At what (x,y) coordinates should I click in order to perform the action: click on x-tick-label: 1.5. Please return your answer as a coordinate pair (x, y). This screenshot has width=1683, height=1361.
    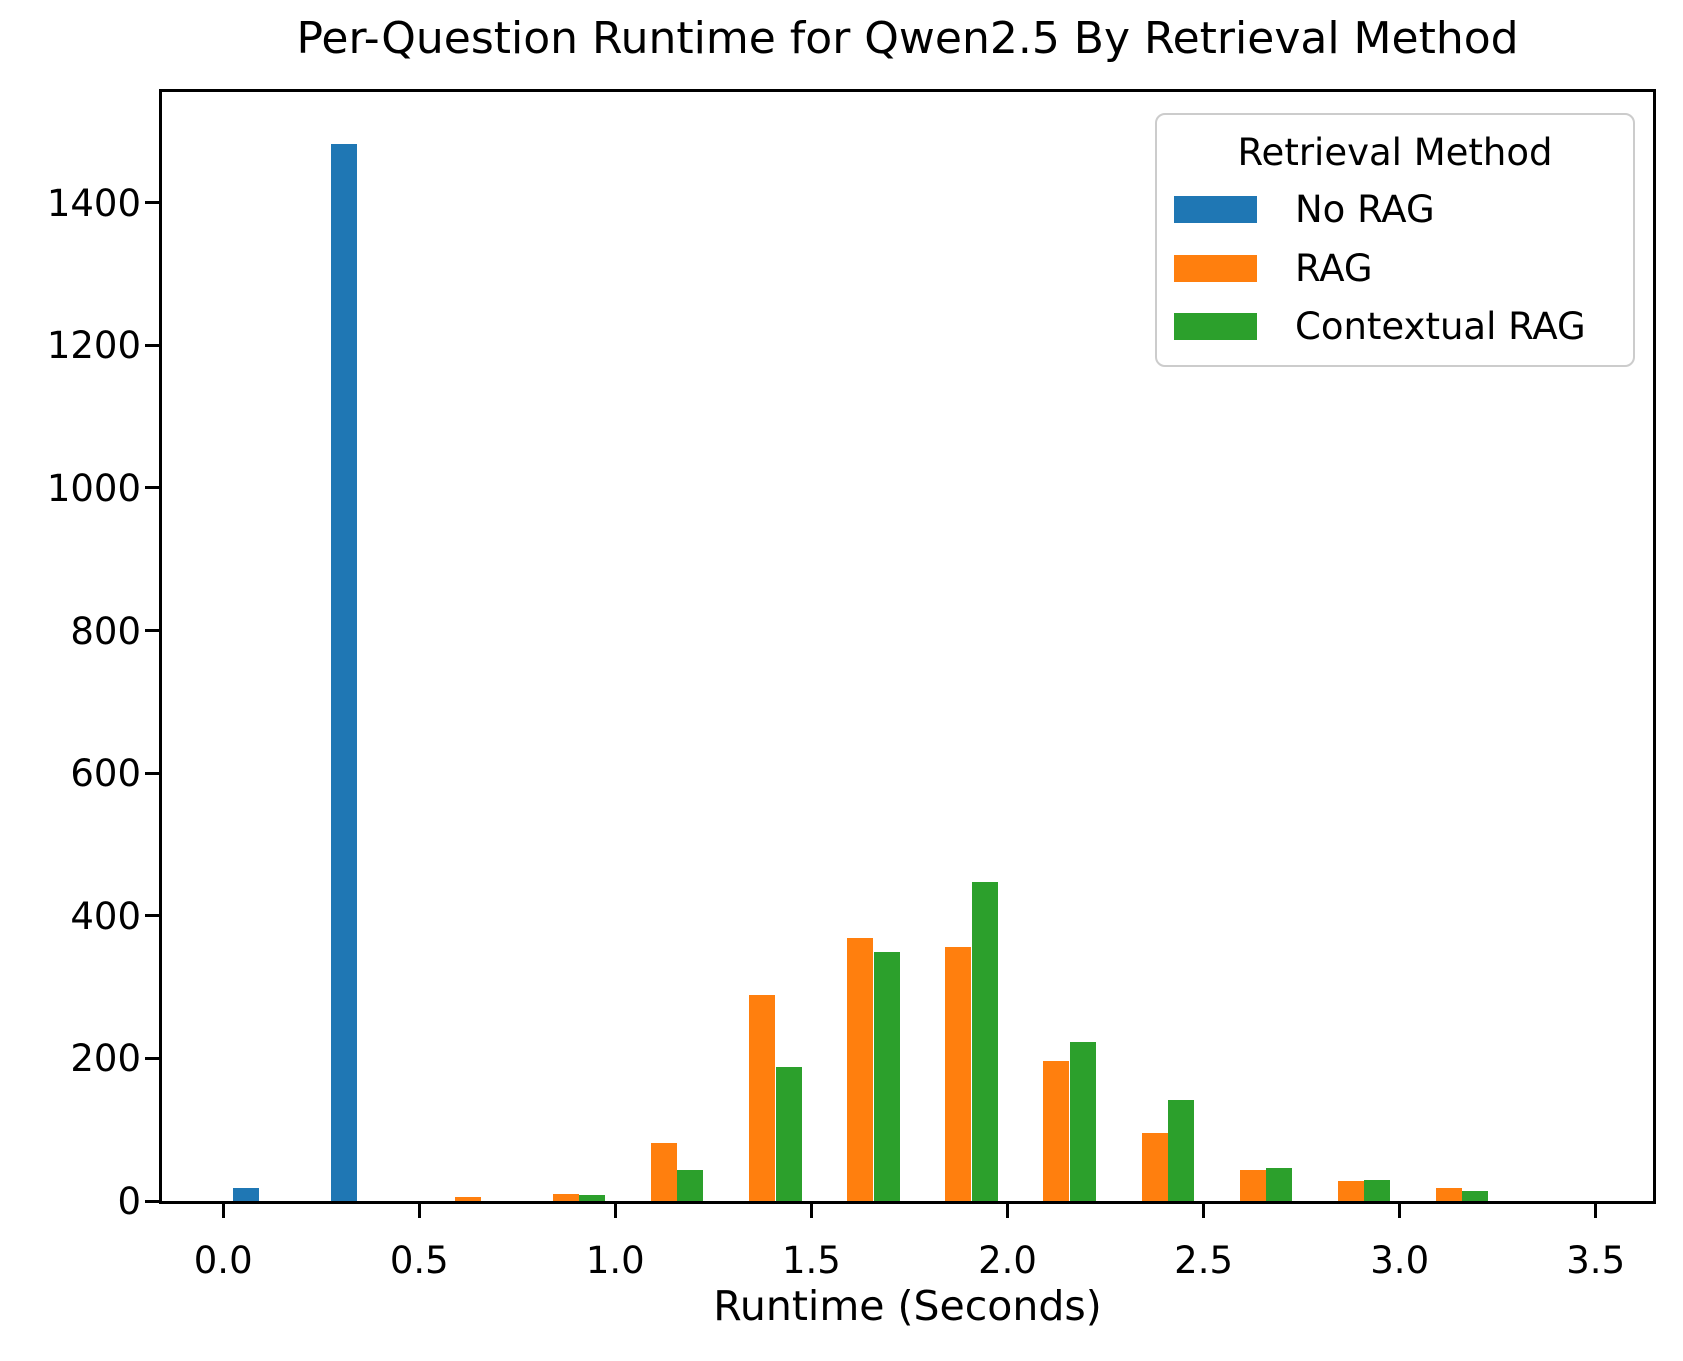
    Looking at the image, I should click on (811, 1260).